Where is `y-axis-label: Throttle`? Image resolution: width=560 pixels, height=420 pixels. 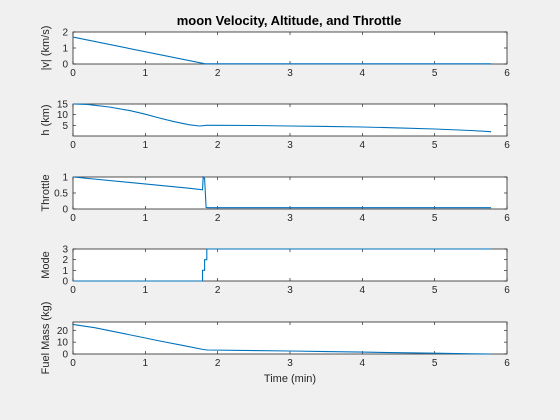 y-axis-label: Throttle is located at coordinates (46, 192).